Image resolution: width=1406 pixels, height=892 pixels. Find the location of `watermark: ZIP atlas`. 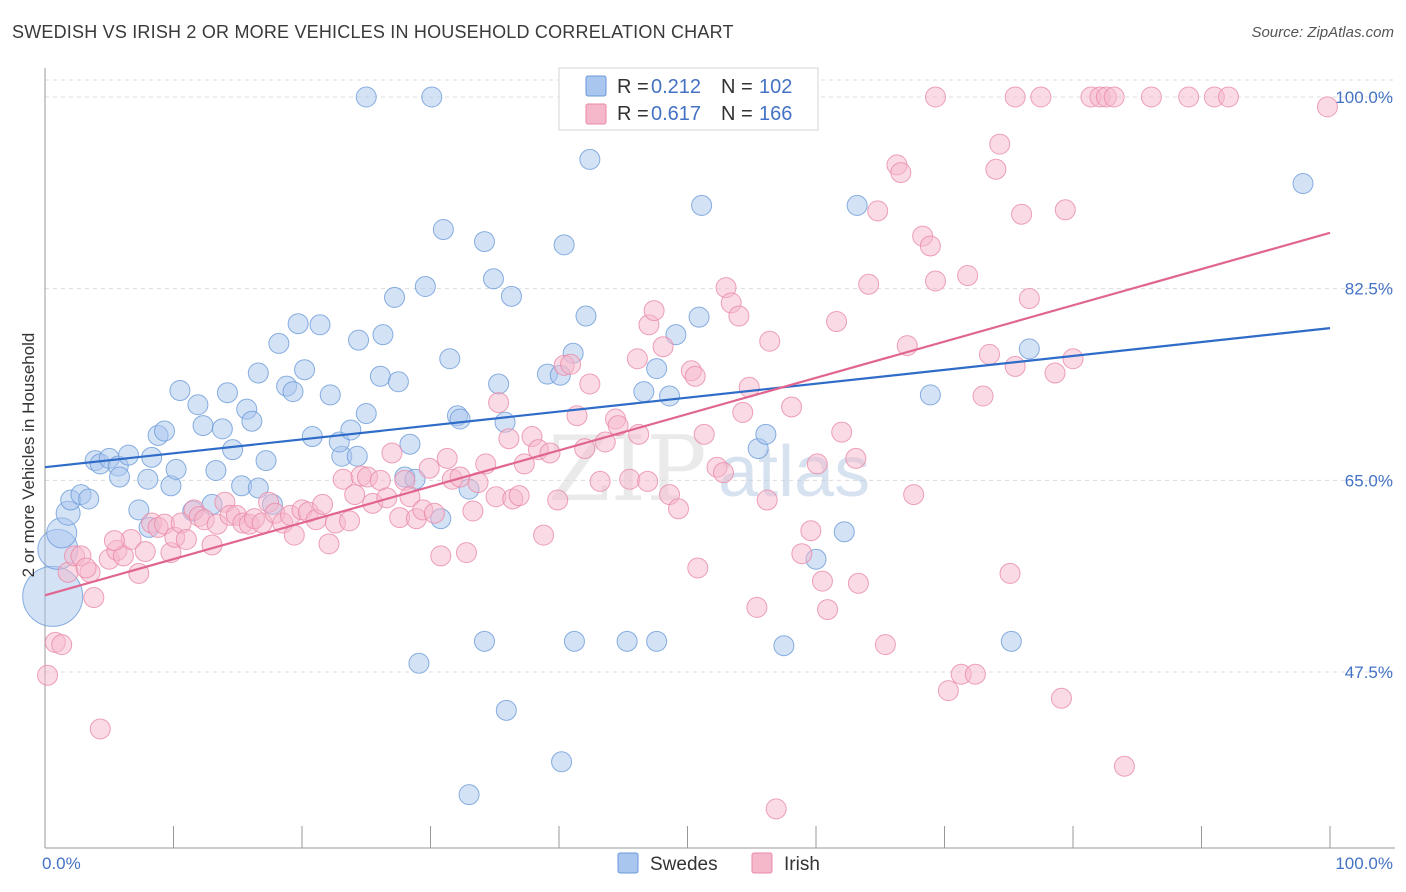

watermark: ZIP atlas is located at coordinates (709, 469).